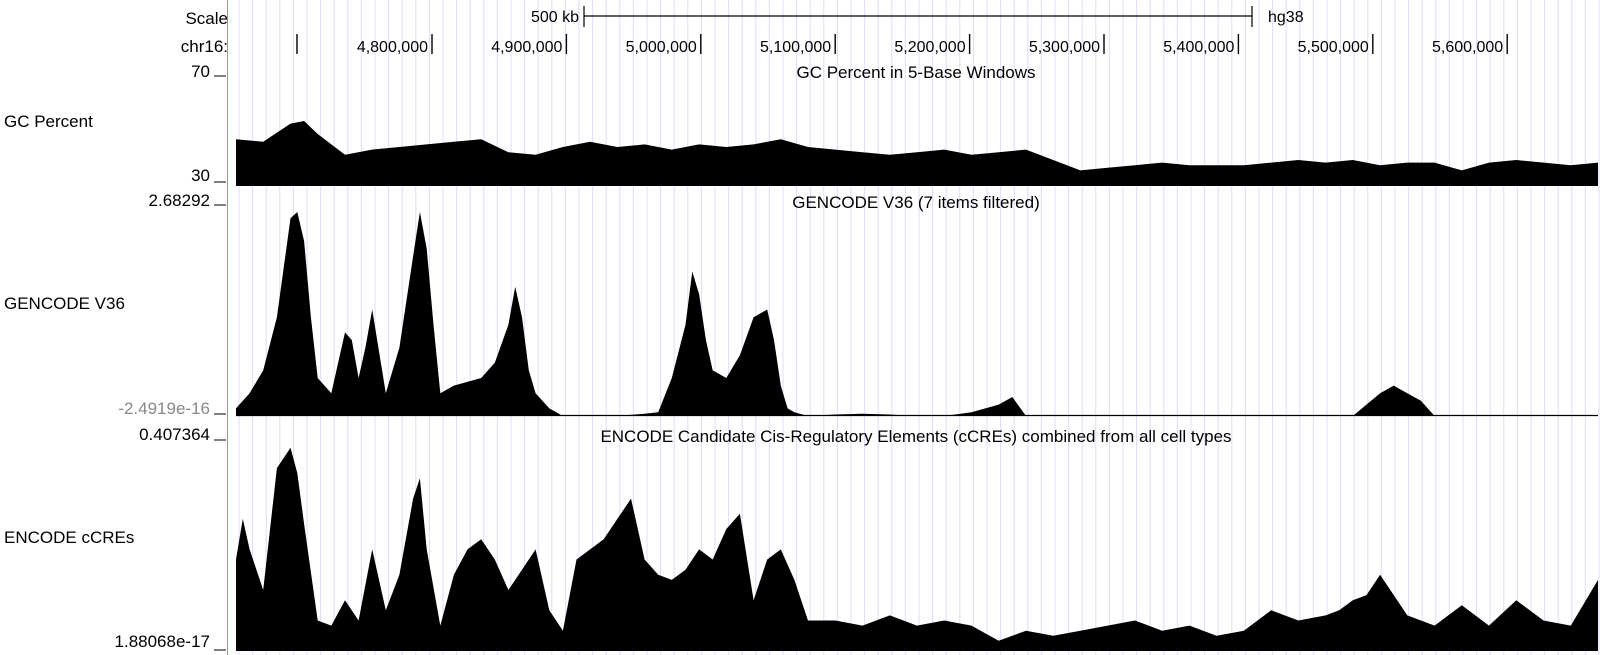  I want to click on ruler-position-label: 4,900,000, so click(526, 47).